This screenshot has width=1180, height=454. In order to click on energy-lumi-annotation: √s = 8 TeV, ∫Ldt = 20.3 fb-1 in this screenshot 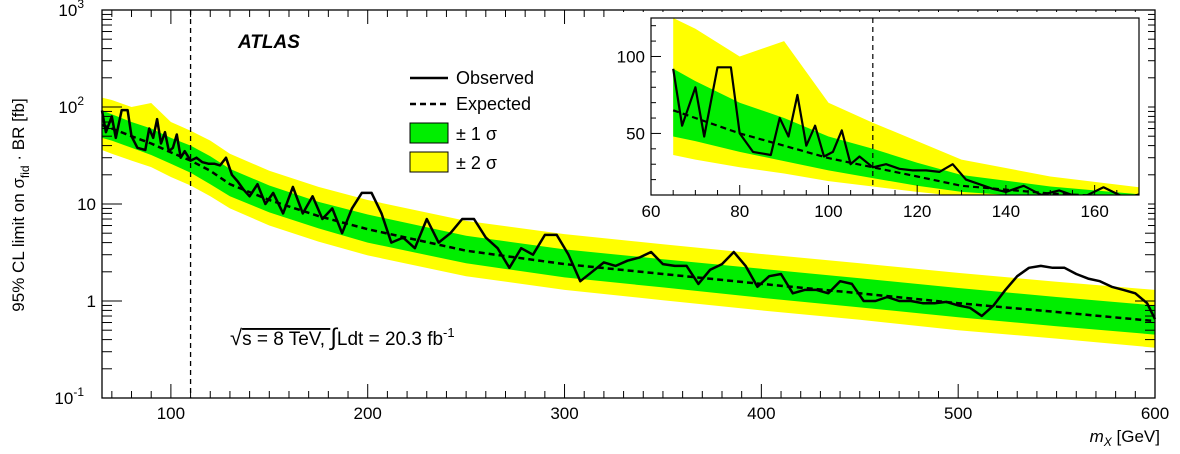, I will do `click(342, 337)`.